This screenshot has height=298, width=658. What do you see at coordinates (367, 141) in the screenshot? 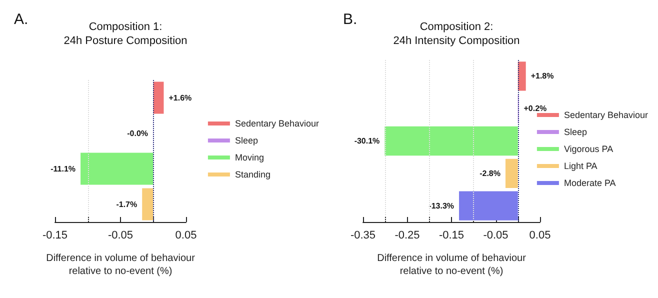
I see `data-label: -30.1%` at bounding box center [367, 141].